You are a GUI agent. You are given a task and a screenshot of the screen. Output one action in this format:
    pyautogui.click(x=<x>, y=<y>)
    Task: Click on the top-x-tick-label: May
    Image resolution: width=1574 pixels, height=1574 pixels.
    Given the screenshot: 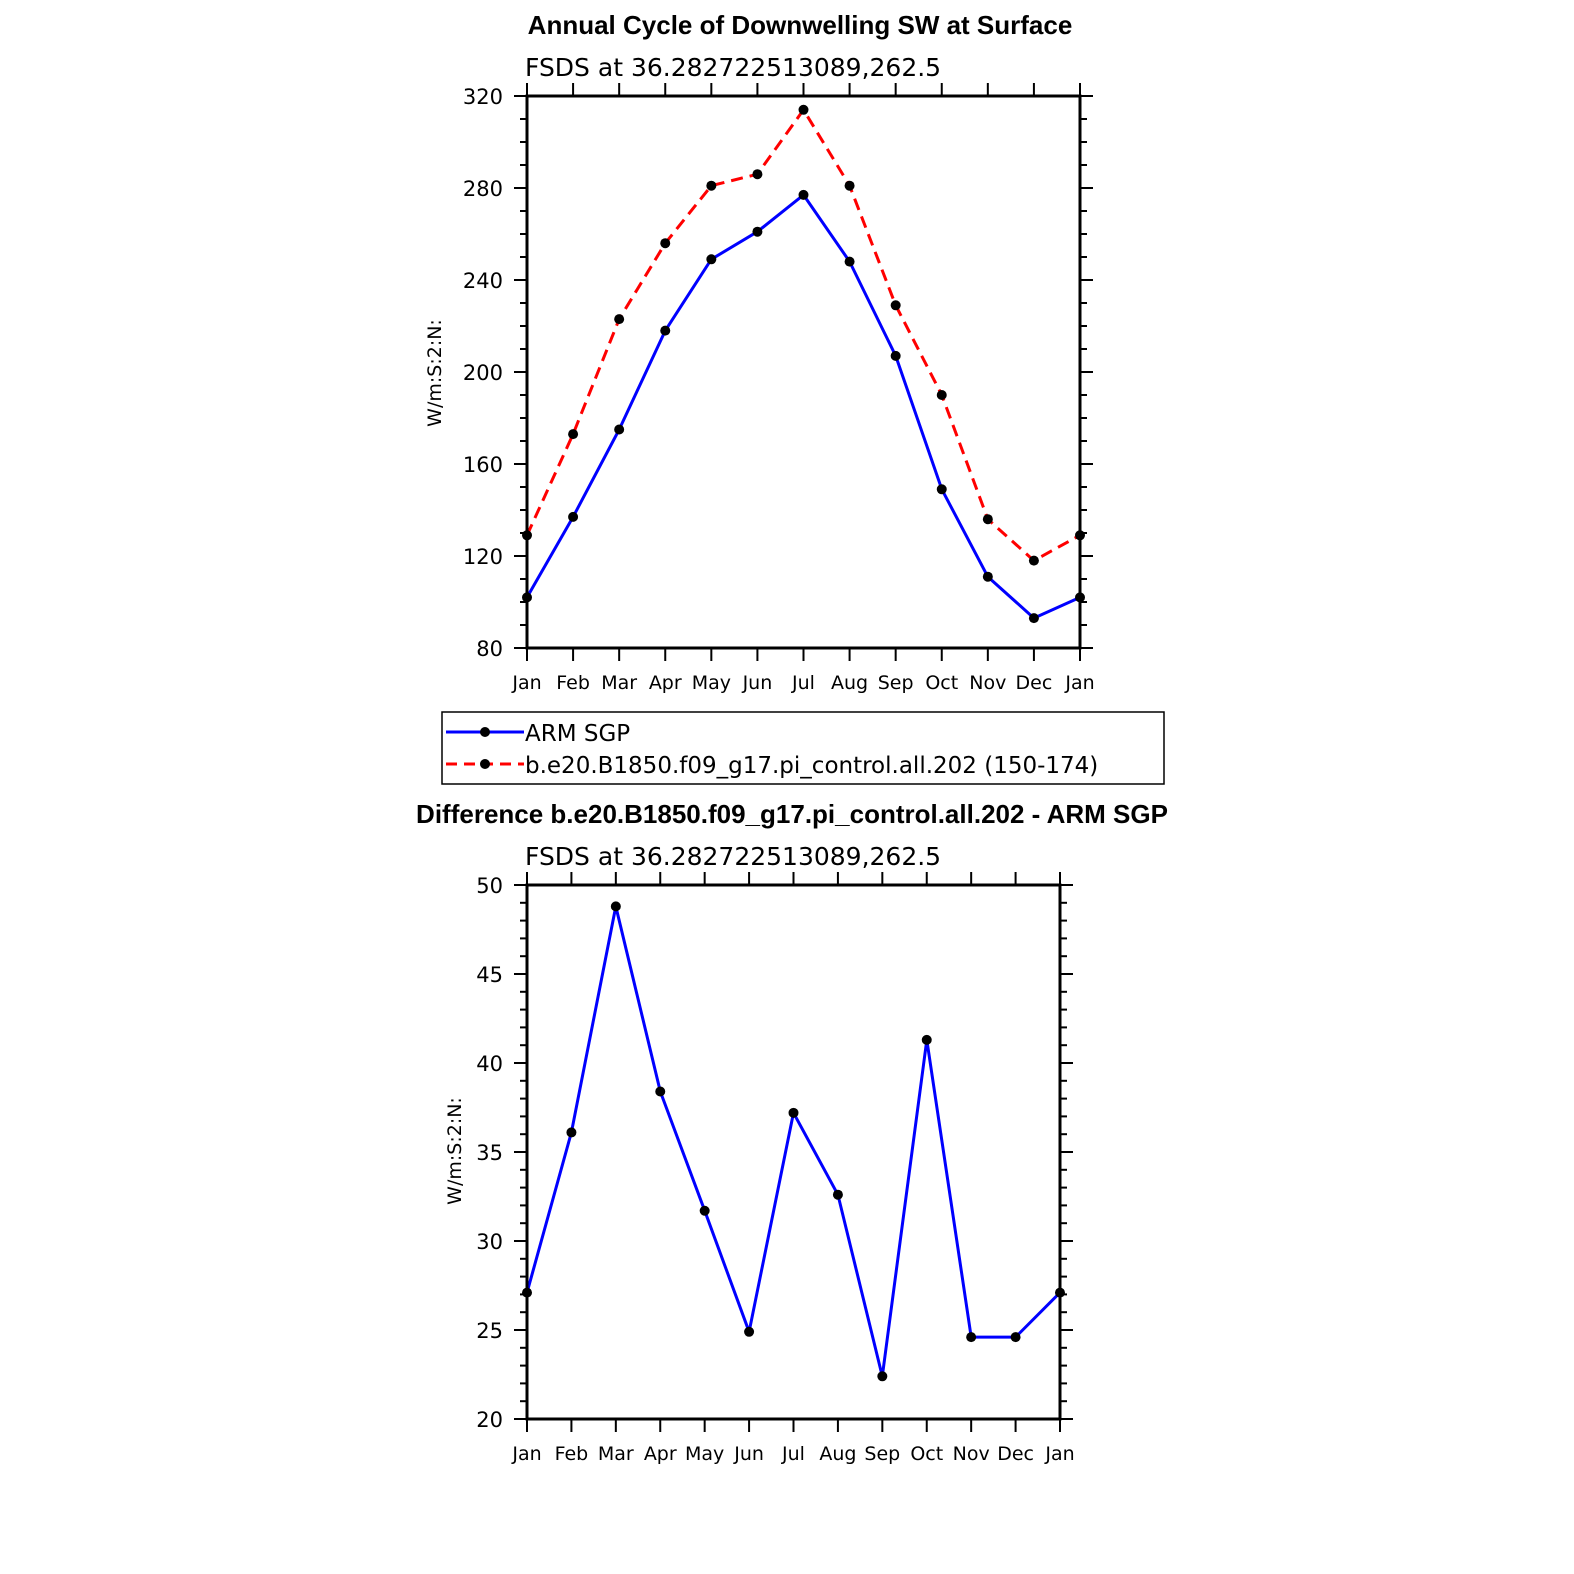 What is the action you would take?
    pyautogui.click(x=711, y=683)
    